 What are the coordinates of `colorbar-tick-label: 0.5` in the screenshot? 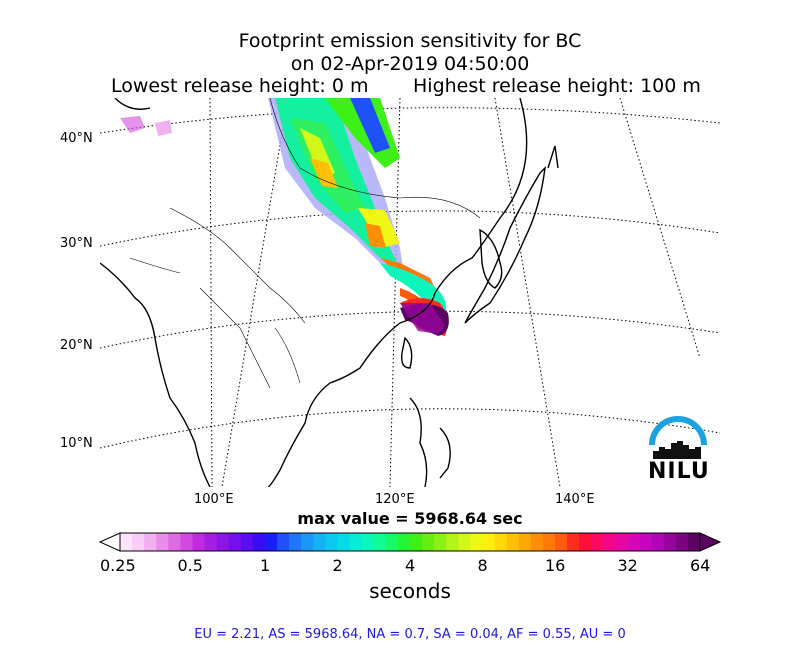 It's located at (190, 565).